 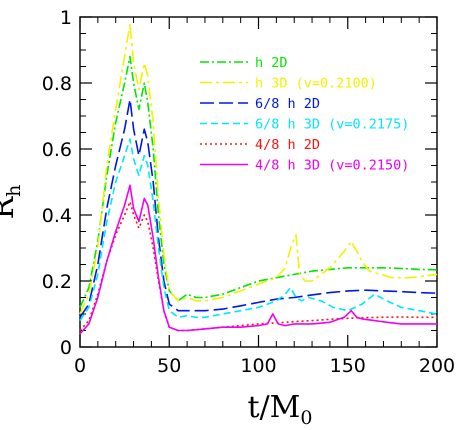 What do you see at coordinates (287, 145) in the screenshot?
I see `legend-label-5: 4/8 h 2D` at bounding box center [287, 145].